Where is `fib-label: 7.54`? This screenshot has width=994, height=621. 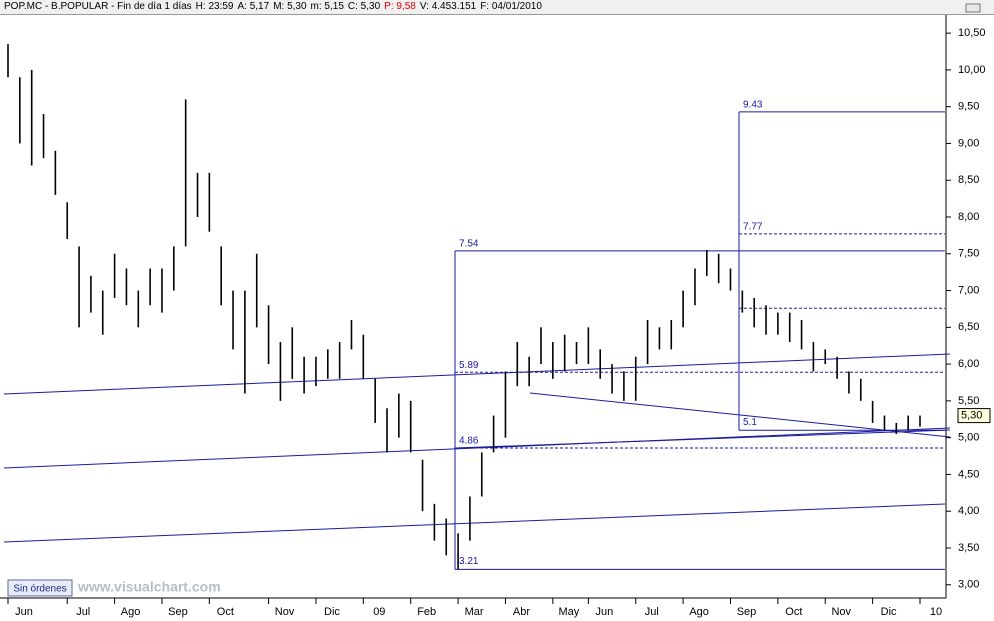 fib-label: 7.54 is located at coordinates (469, 243).